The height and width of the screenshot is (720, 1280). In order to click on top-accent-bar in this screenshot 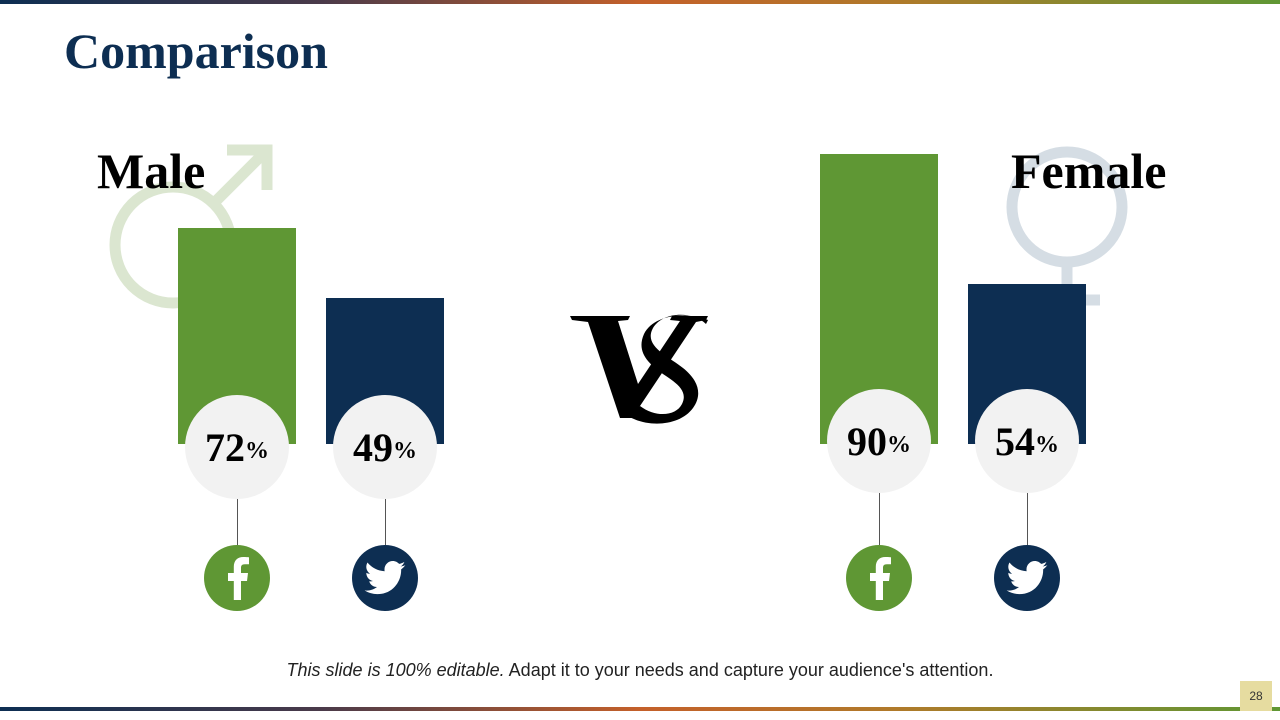, I will do `click(640, 2)`.